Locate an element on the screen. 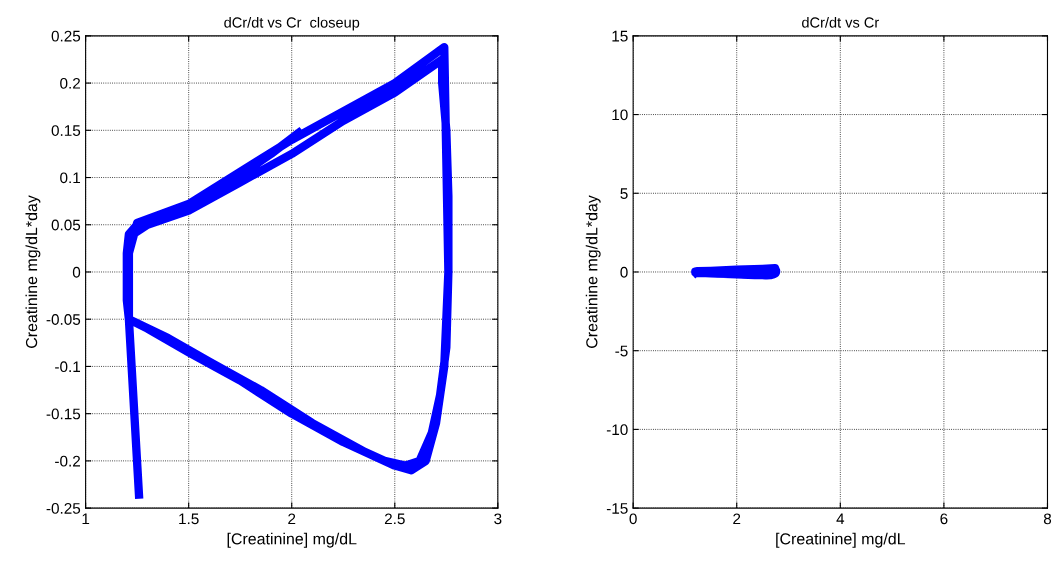  y-tick-label: -0.15 is located at coordinates (63, 414).